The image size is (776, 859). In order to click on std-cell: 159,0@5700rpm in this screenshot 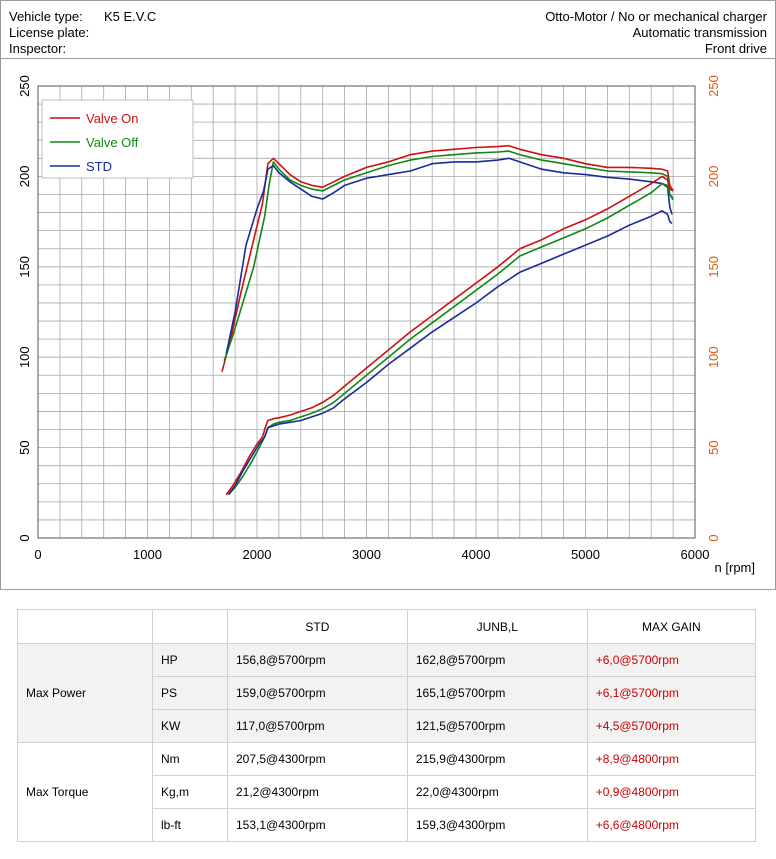, I will do `click(317, 693)`.